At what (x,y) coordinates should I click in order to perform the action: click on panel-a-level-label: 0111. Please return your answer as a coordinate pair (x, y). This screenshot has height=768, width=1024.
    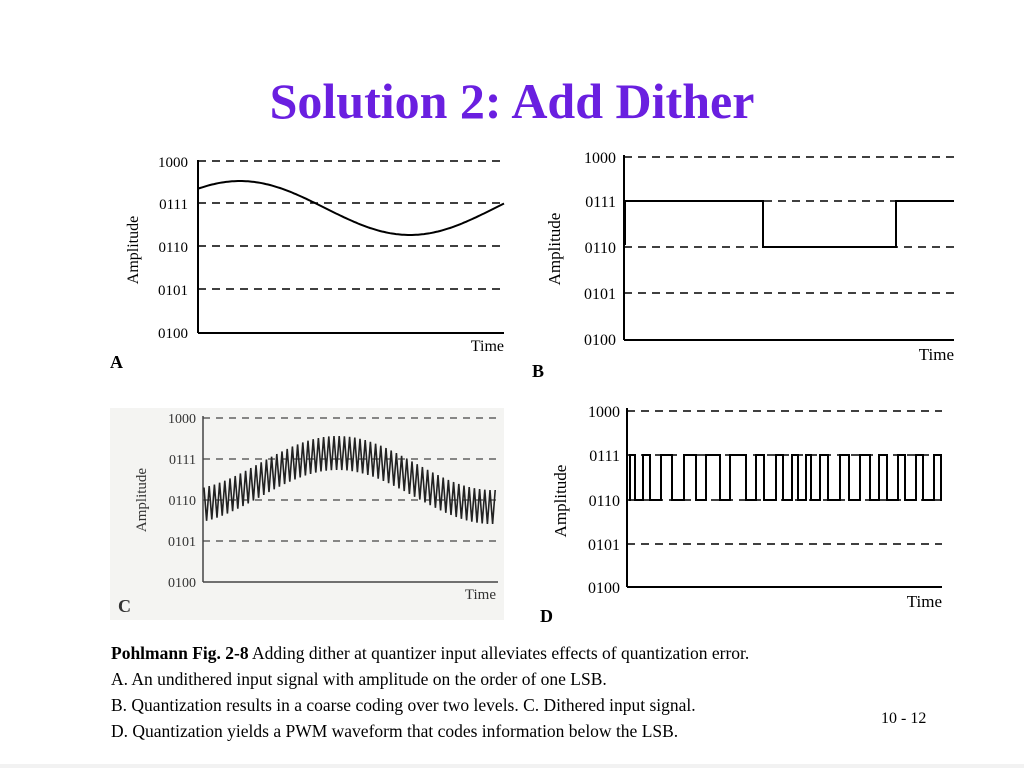
    Looking at the image, I should click on (173, 205).